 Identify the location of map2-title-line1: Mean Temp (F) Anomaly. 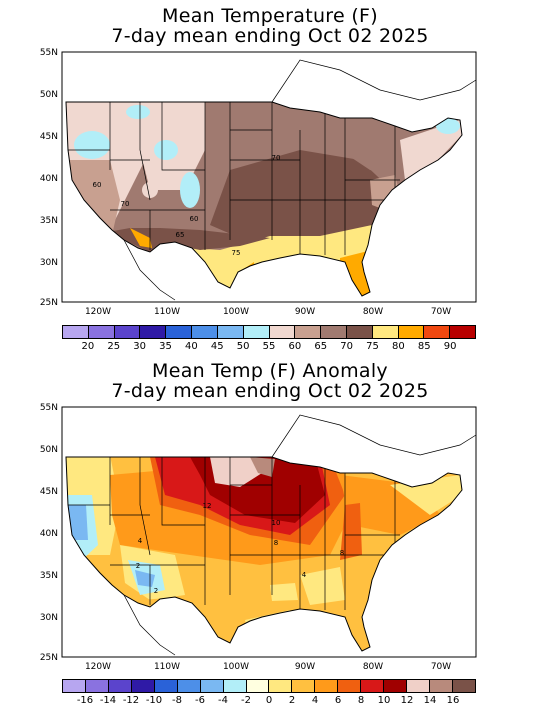
(270, 371).